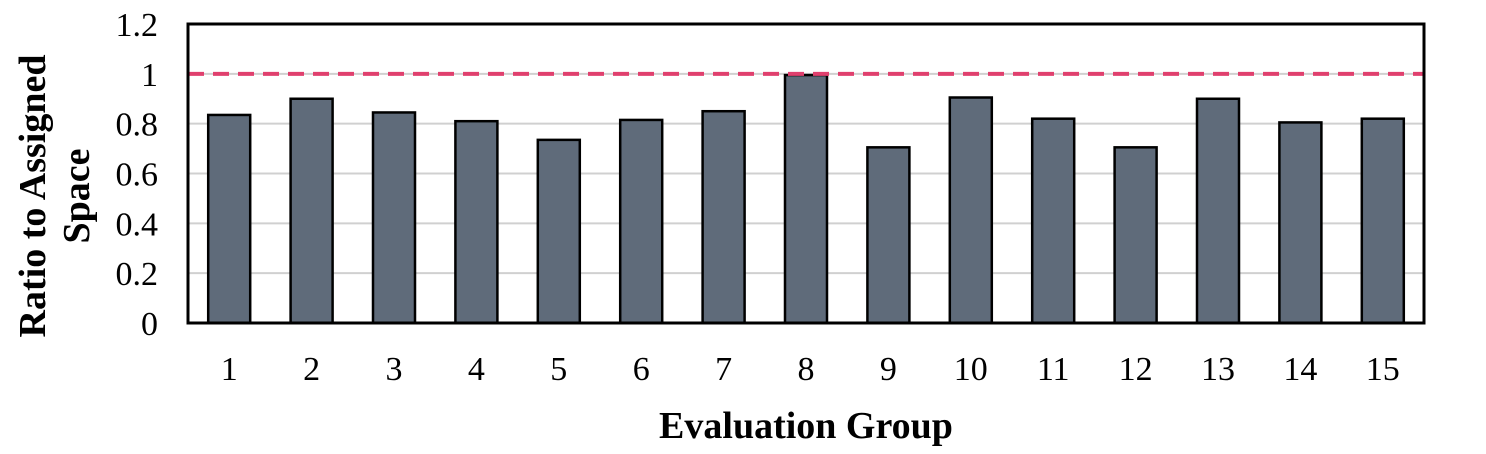  What do you see at coordinates (229, 369) in the screenshot?
I see `x-tick-label: 1` at bounding box center [229, 369].